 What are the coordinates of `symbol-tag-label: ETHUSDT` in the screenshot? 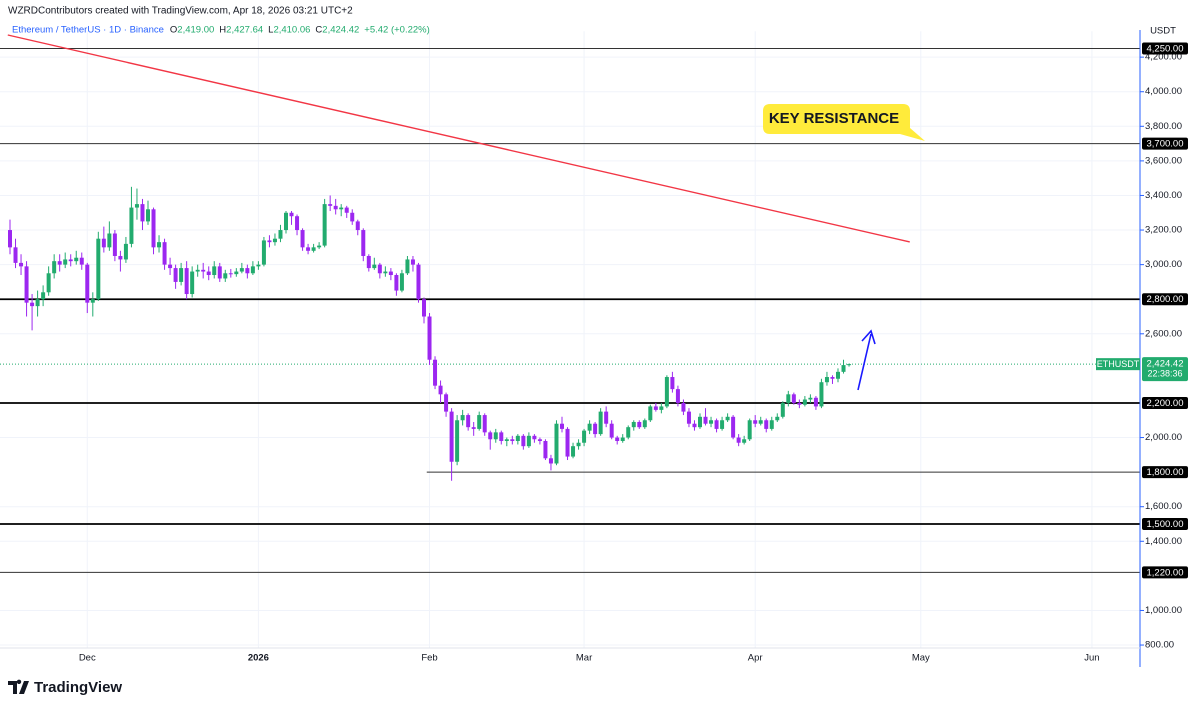 It's located at (1118, 364).